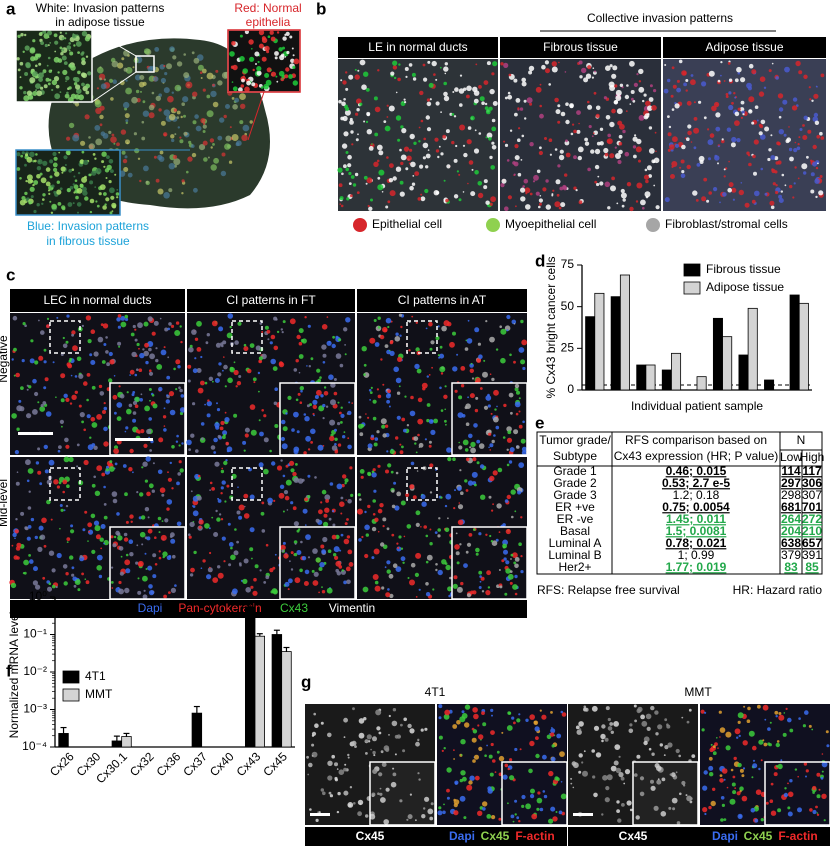 This screenshot has width=834, height=850. What do you see at coordinates (568, 264) in the screenshot?
I see `y-tick-label: 75` at bounding box center [568, 264].